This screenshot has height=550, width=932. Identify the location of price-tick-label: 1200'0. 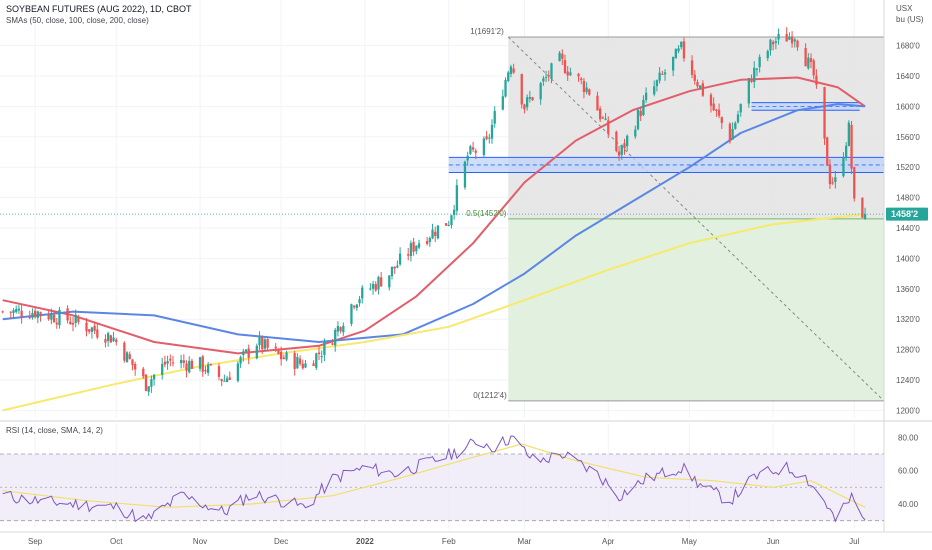
(908, 410).